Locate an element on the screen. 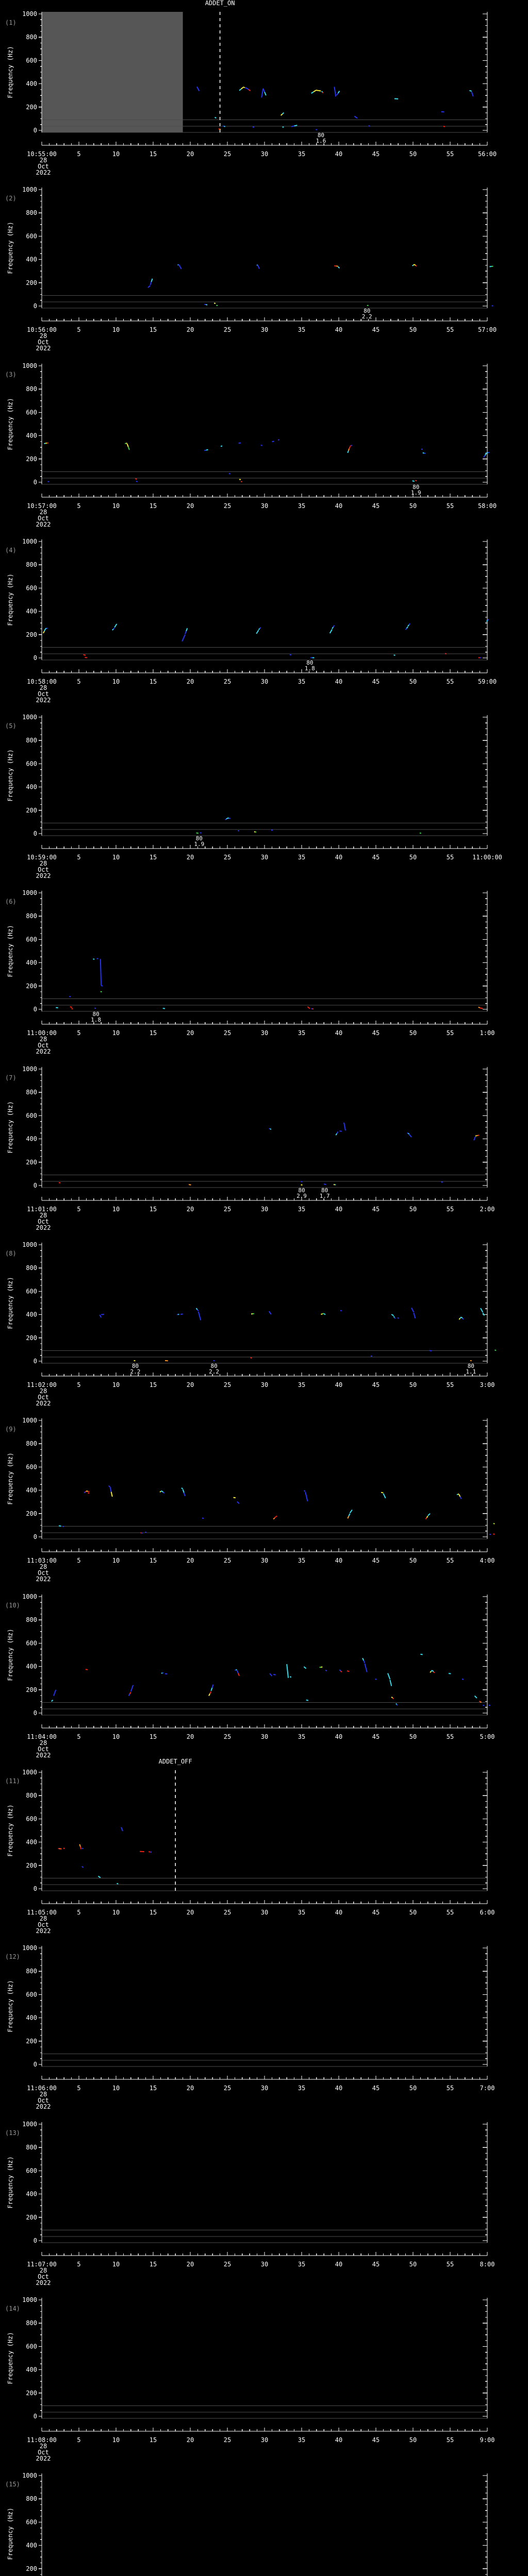 The height and width of the screenshot is (2576, 528). detections-group is located at coordinates (269, 984).